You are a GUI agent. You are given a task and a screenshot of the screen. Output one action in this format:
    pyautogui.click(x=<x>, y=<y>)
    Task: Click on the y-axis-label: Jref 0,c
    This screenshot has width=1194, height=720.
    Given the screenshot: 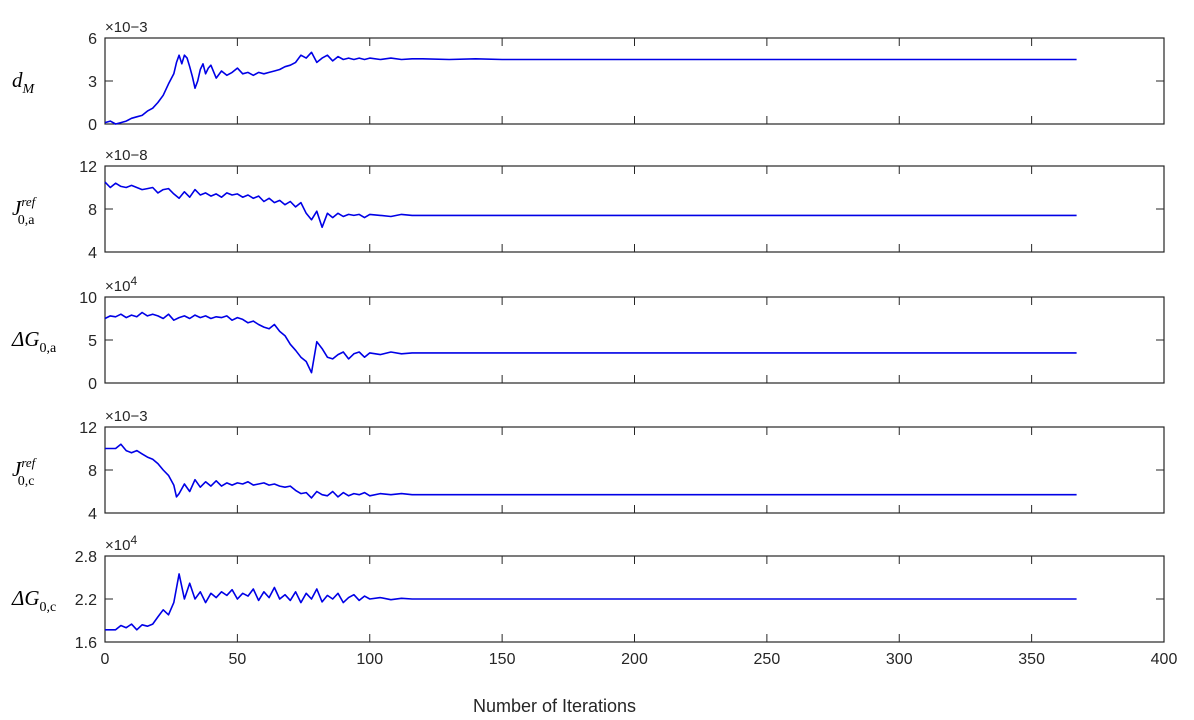 What is the action you would take?
    pyautogui.click(x=25, y=472)
    